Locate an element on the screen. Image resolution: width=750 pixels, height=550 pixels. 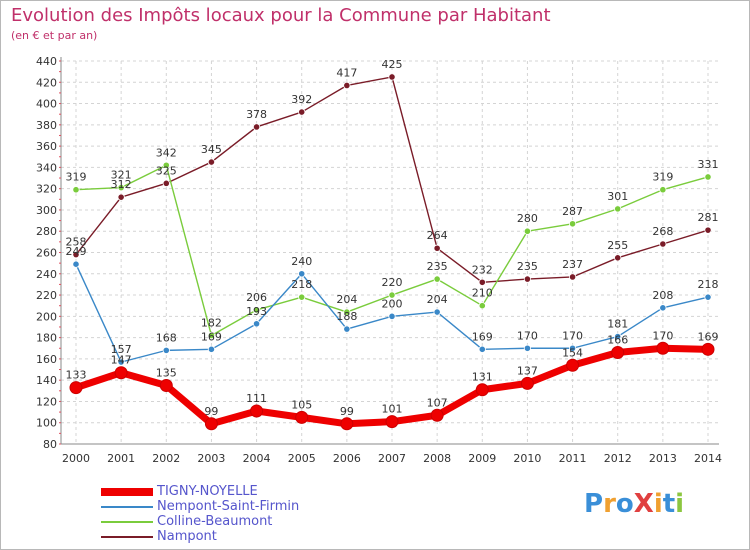
data-label: 280 is located at coordinates (527, 218).